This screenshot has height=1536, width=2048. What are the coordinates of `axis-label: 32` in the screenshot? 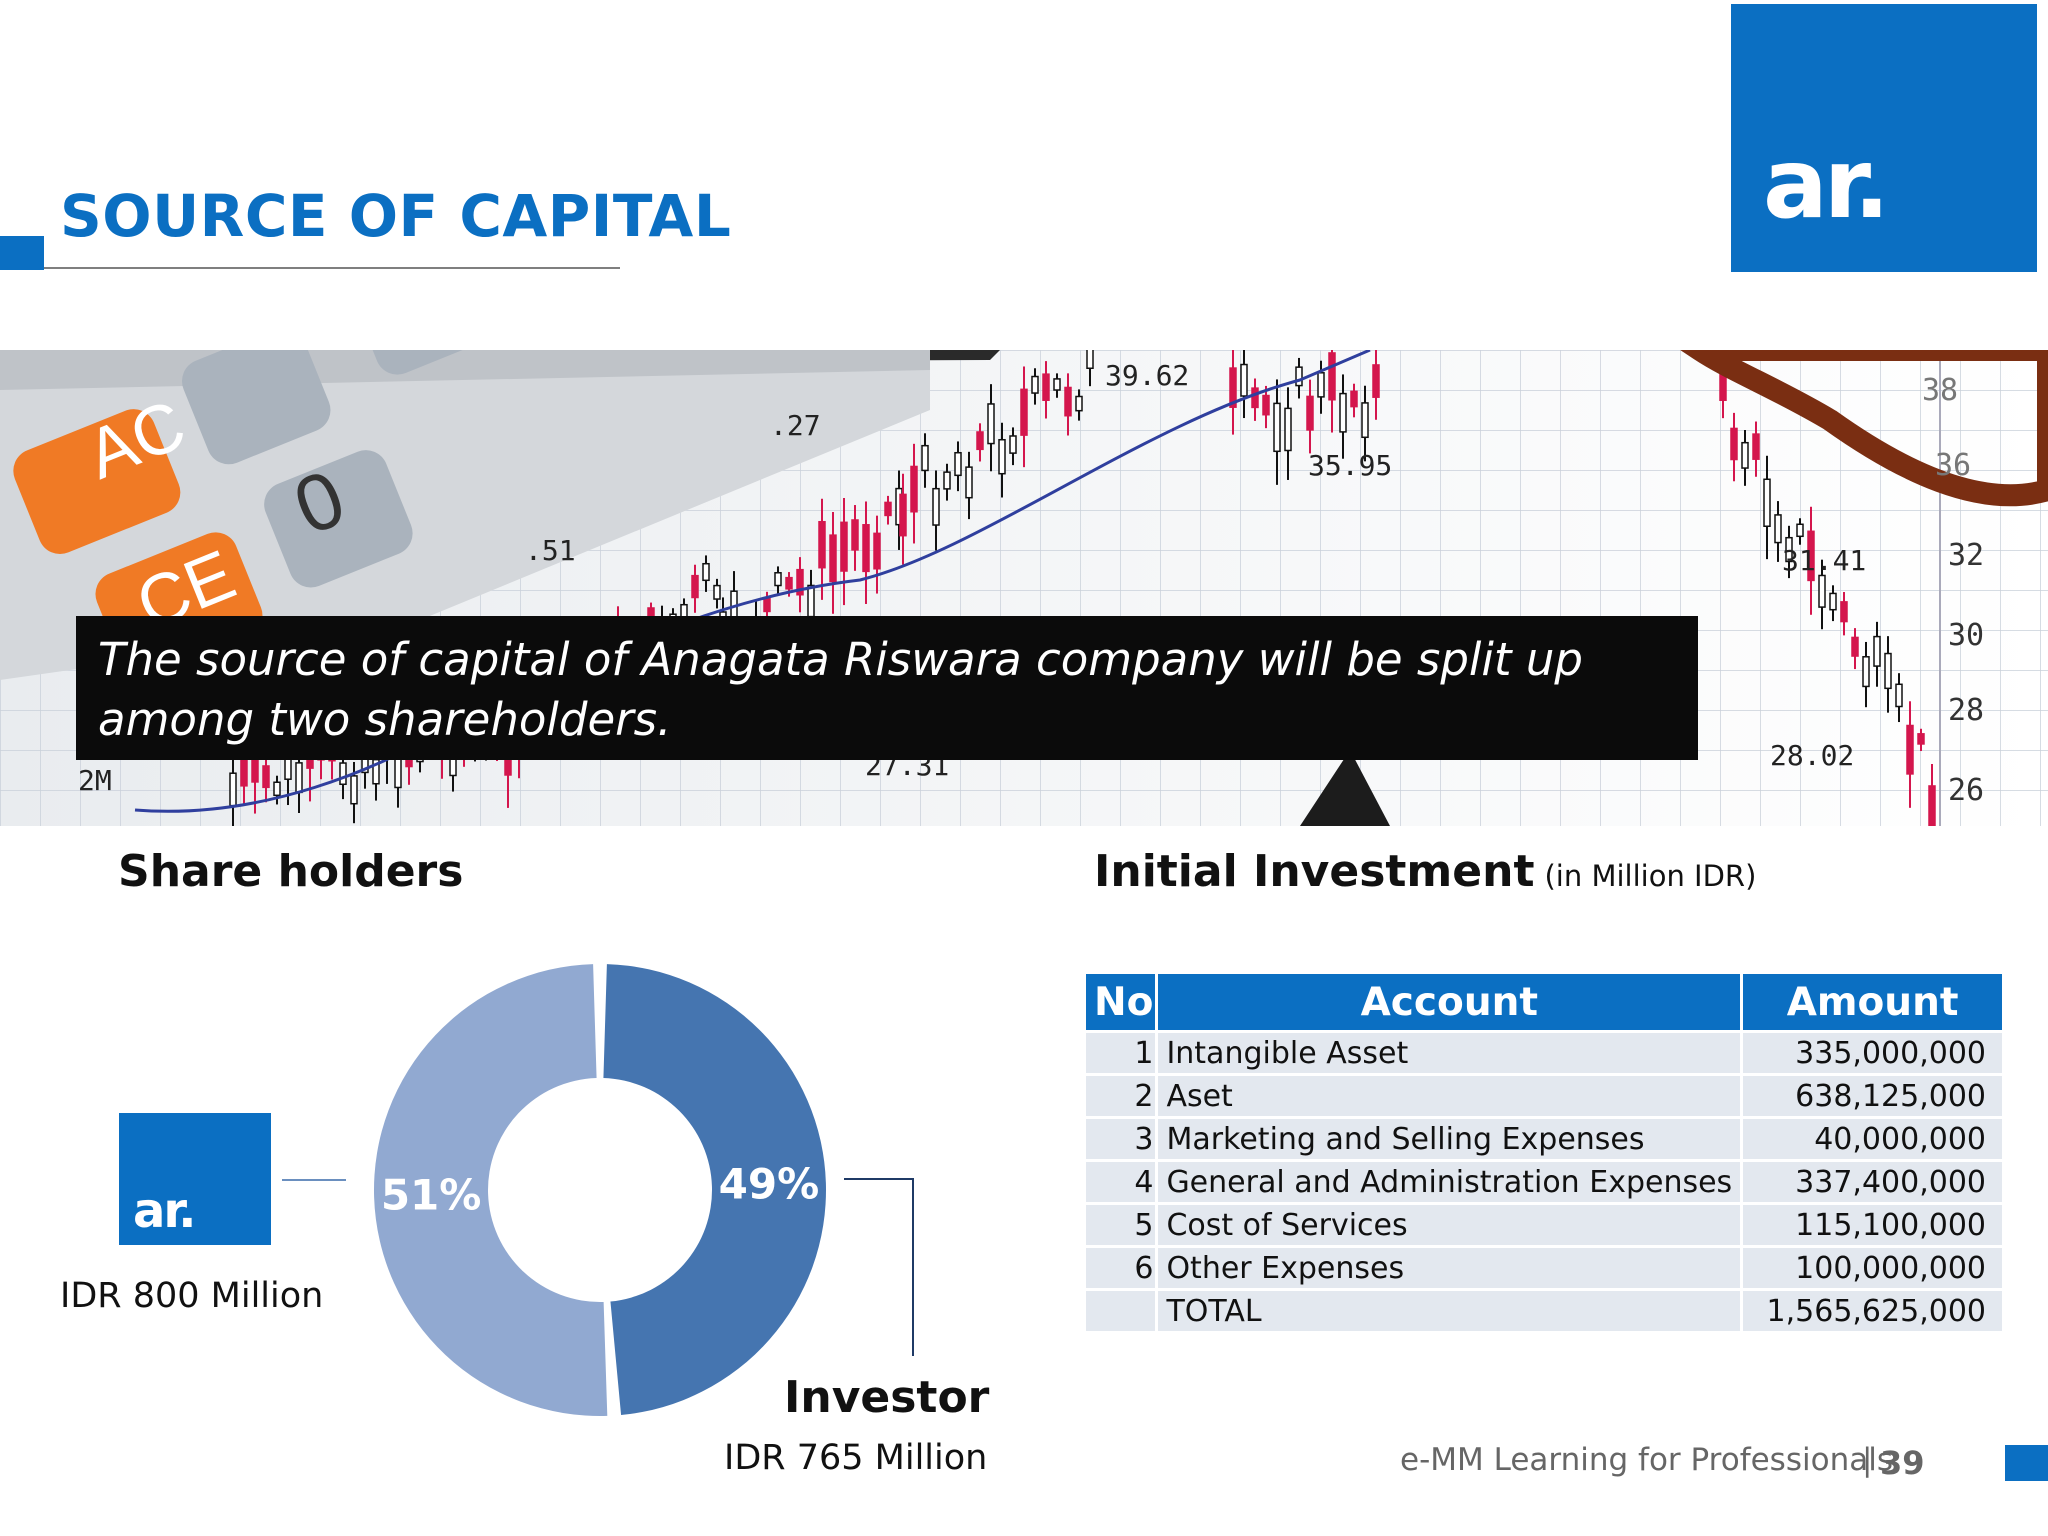 It's located at (1966, 555).